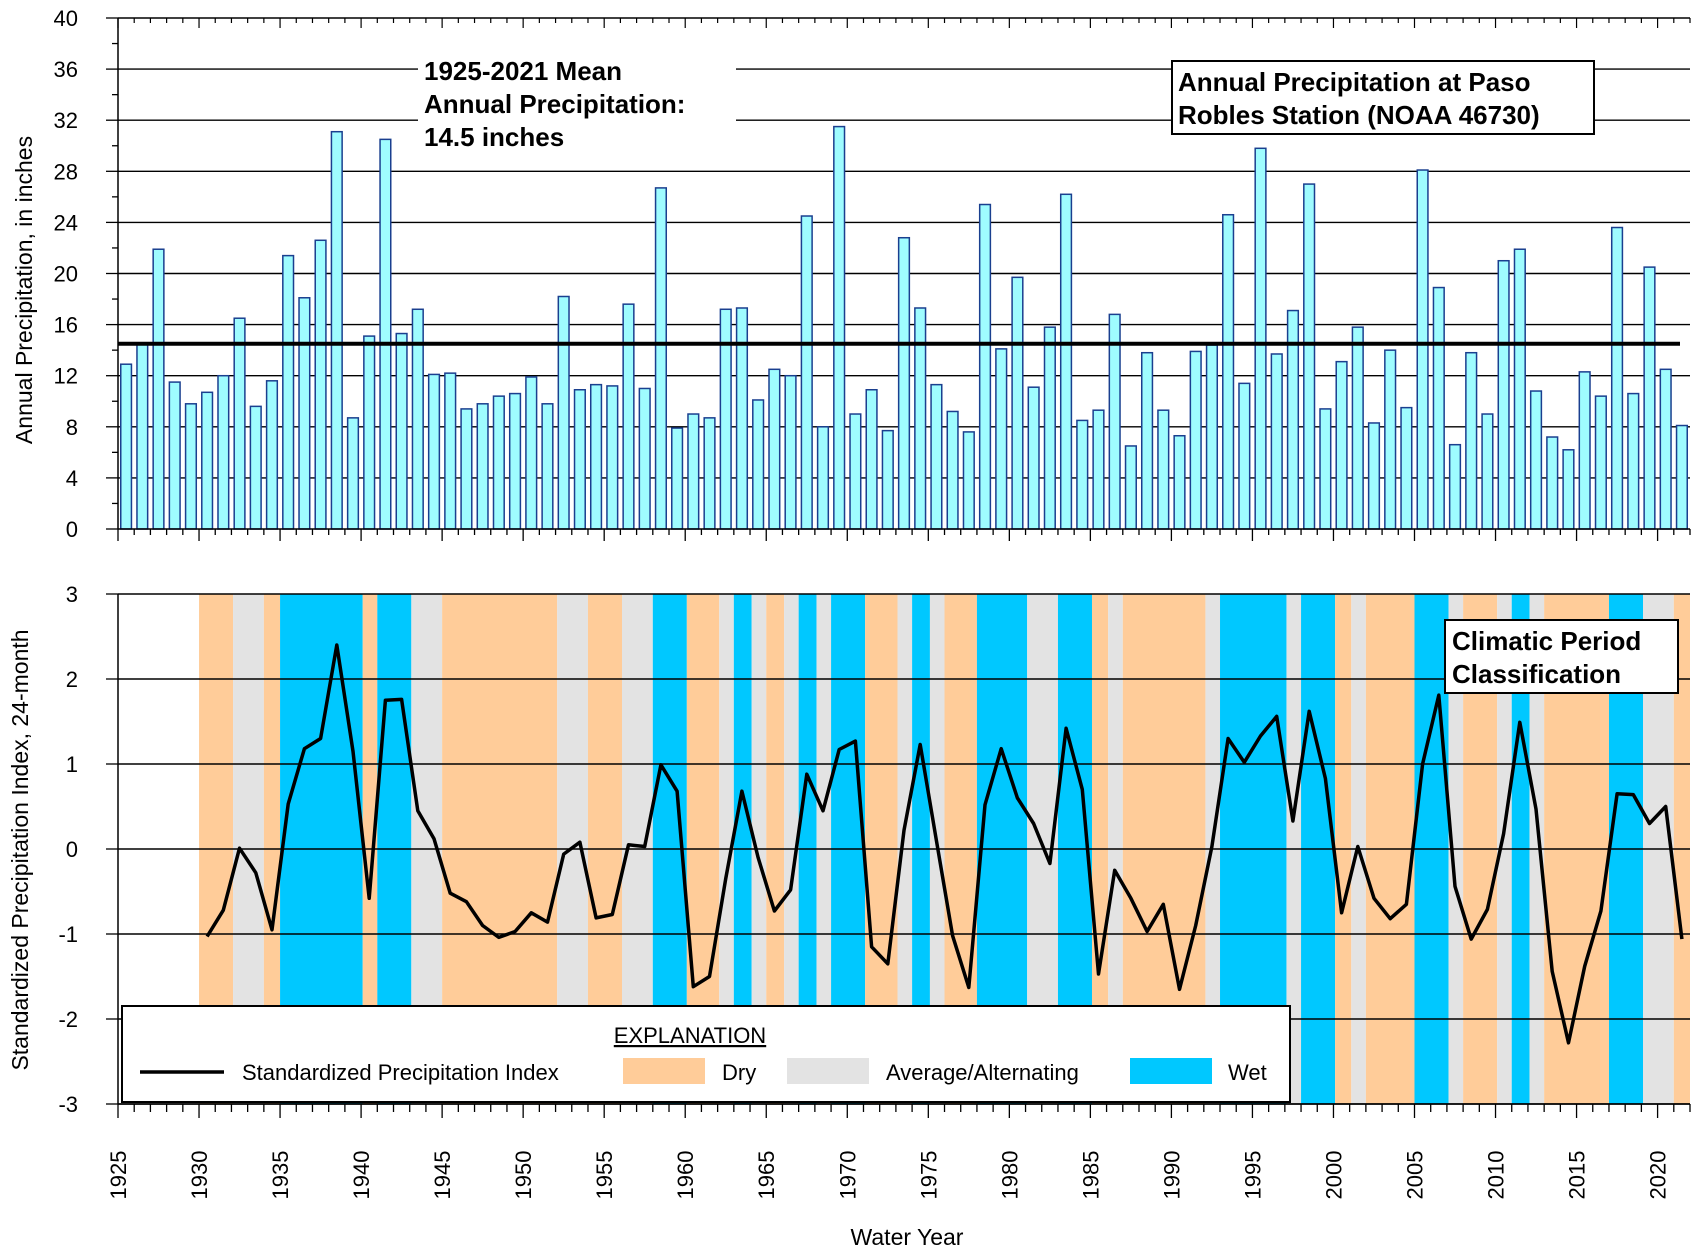 Image resolution: width=1699 pixels, height=1254 pixels. What do you see at coordinates (554, 104) in the screenshot?
I see `mean-annotation-line-2: Annual Precipitation:` at bounding box center [554, 104].